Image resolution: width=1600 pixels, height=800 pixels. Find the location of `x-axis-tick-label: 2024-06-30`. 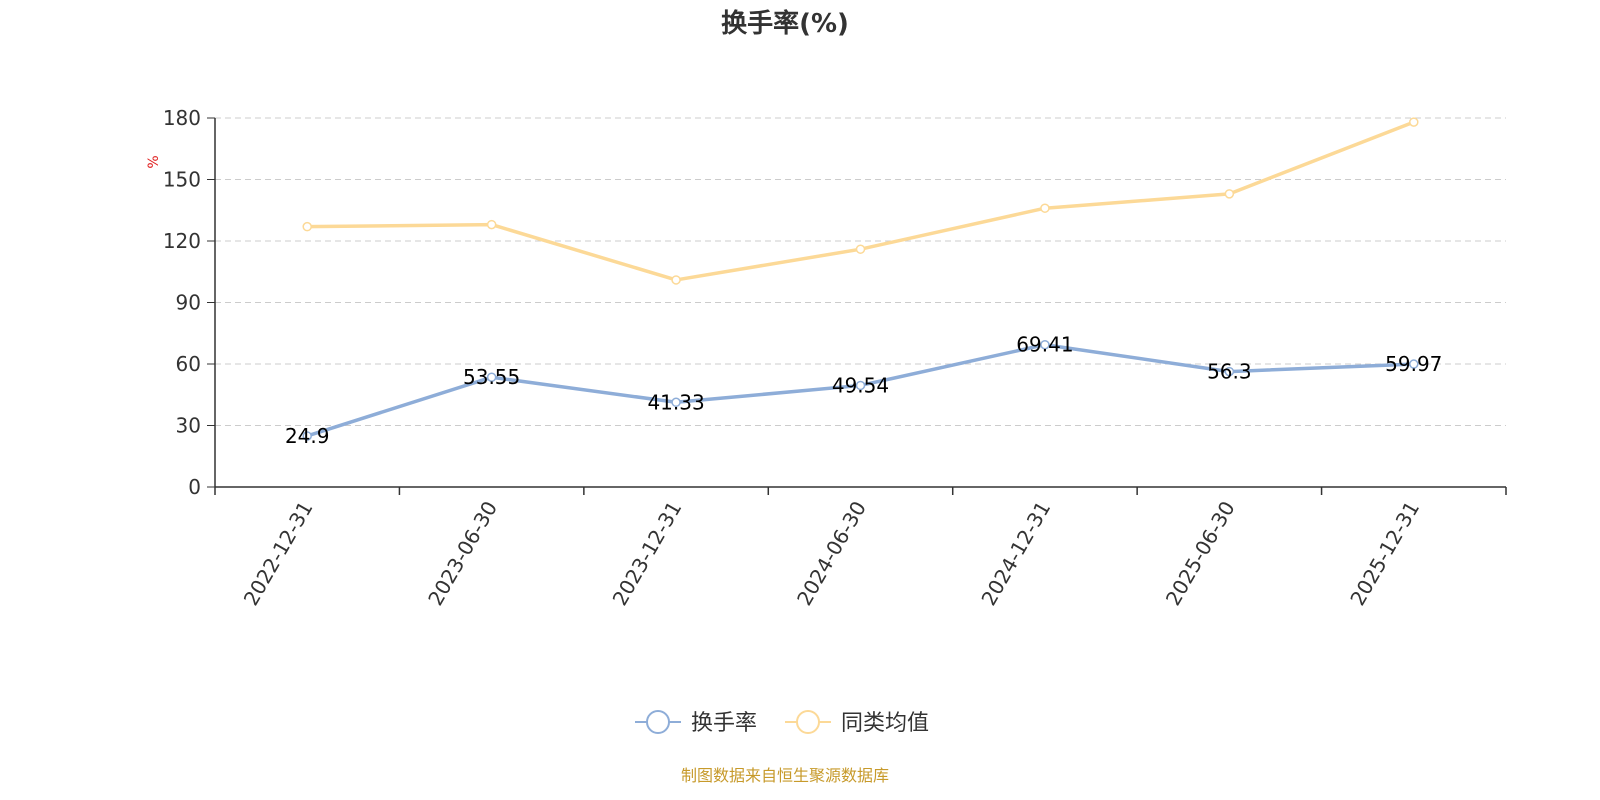

x-axis-tick-label: 2024-06-30 is located at coordinates (831, 553).